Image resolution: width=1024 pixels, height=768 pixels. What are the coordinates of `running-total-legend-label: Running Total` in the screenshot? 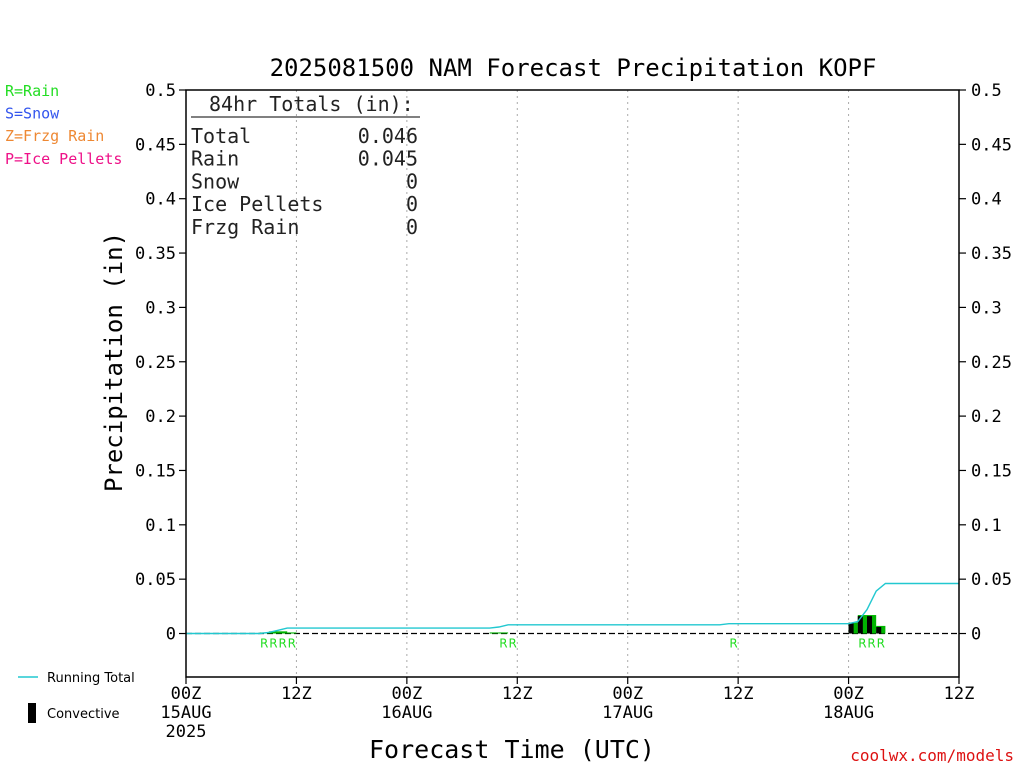 It's located at (91, 678).